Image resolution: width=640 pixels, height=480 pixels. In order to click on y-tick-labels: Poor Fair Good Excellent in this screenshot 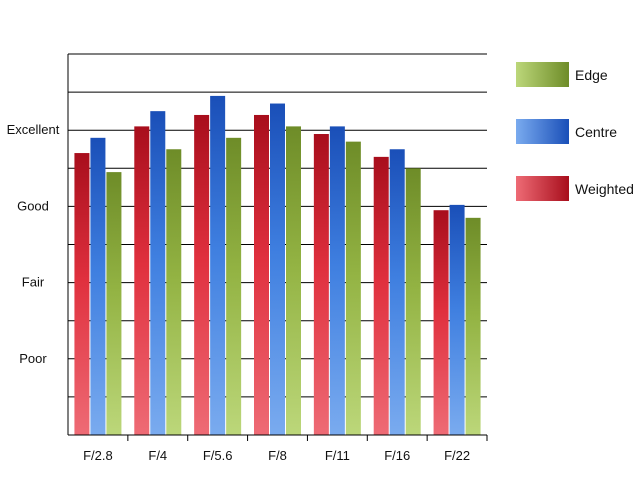, I will do `click(33, 244)`.